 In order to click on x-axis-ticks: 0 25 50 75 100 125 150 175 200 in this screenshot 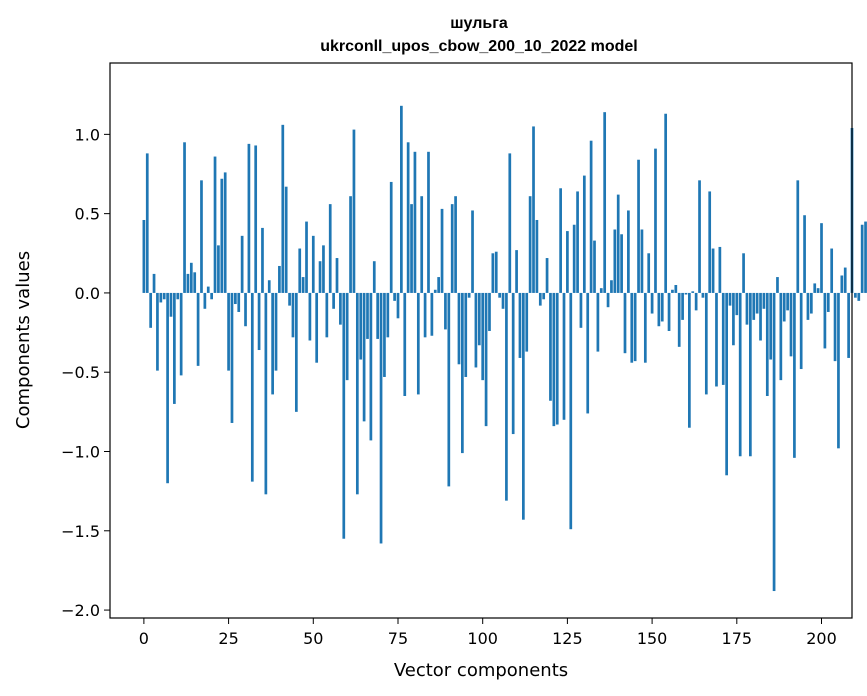, I will do `click(488, 633)`.